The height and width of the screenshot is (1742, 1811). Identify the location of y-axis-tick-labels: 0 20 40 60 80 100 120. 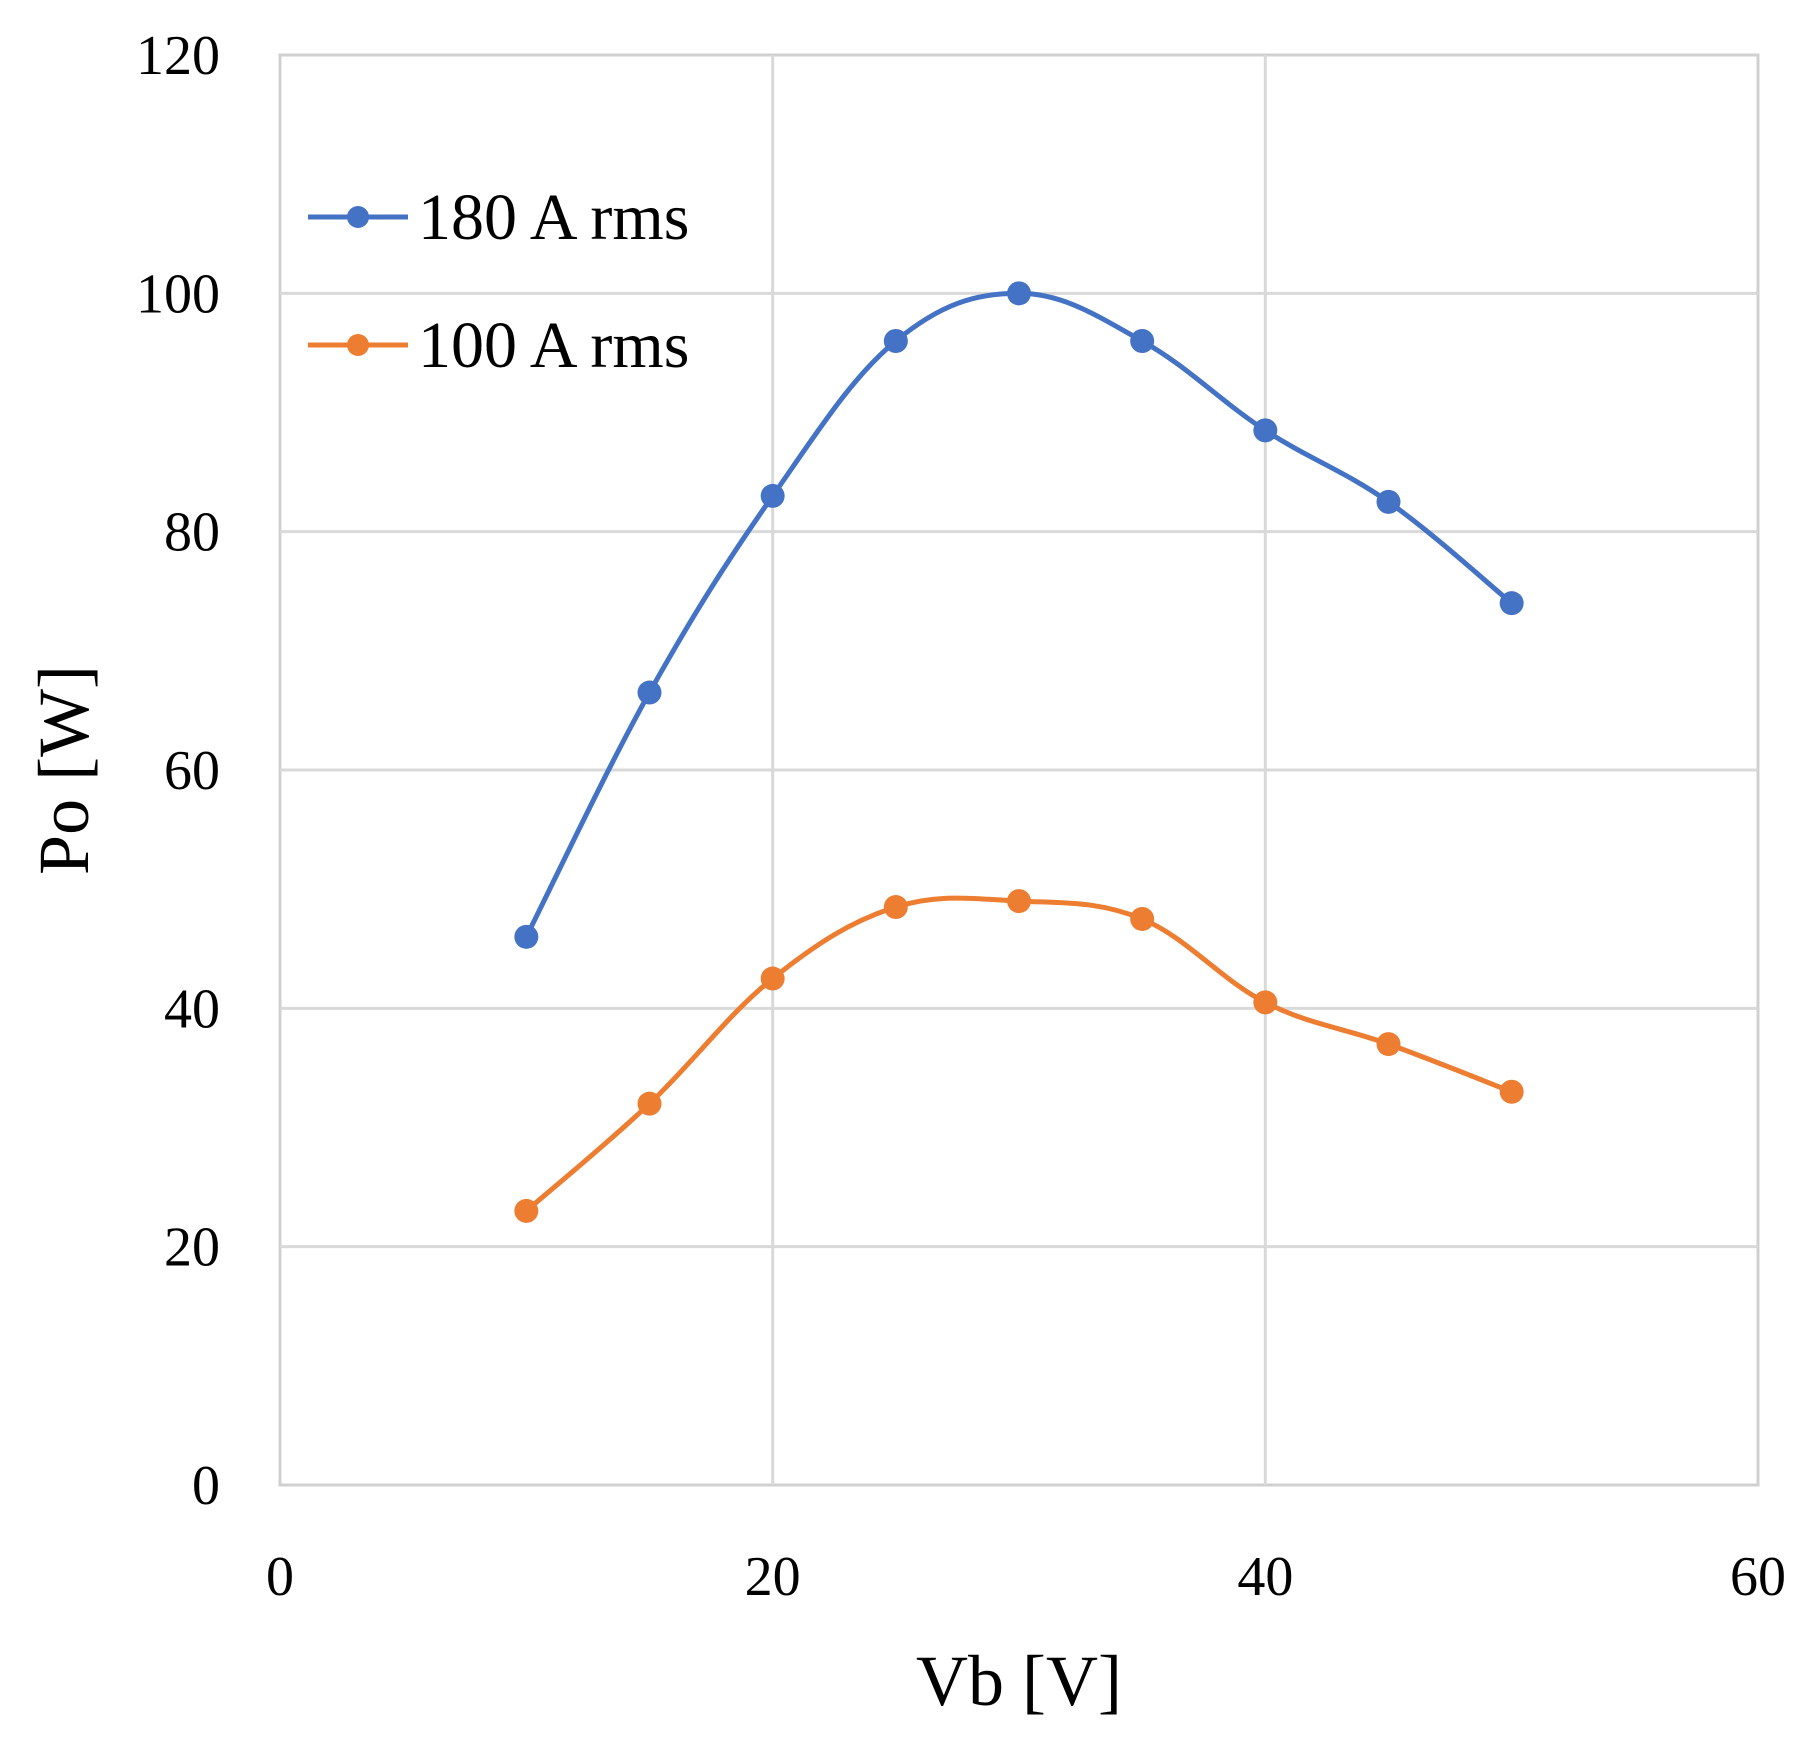
(178, 771).